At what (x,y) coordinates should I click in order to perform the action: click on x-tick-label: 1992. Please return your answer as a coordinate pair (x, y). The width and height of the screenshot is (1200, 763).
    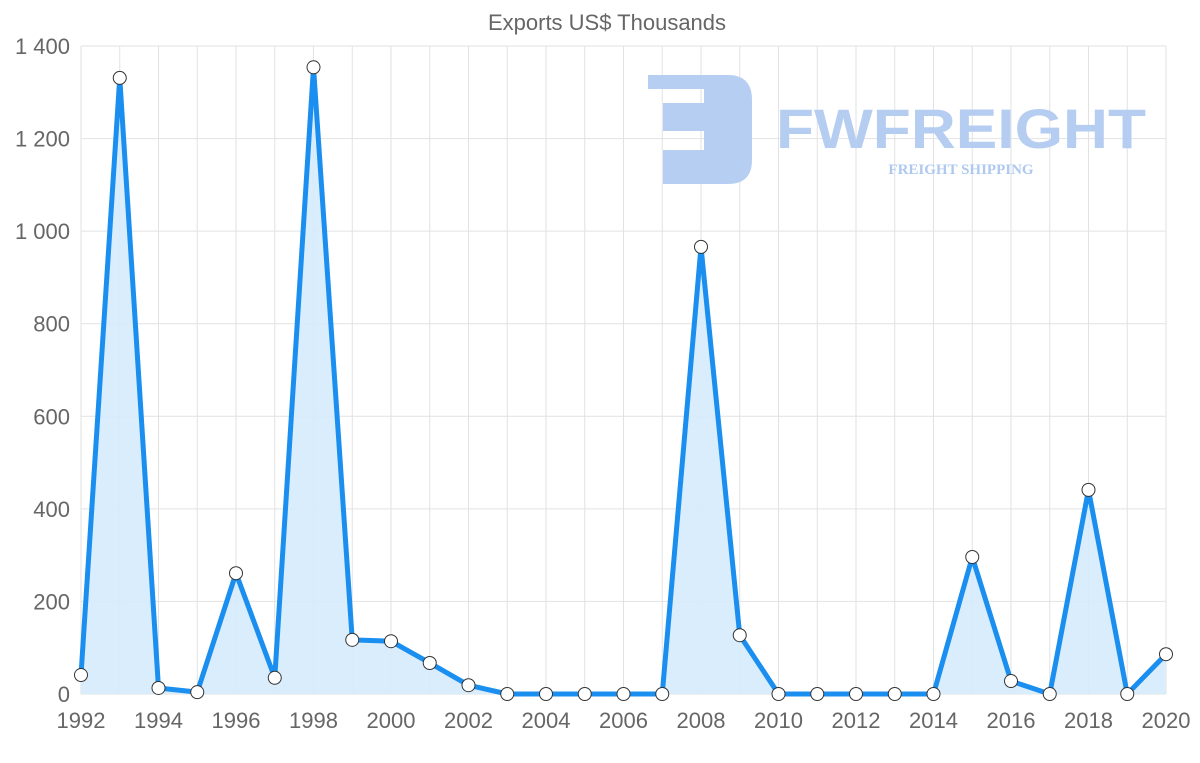
    Looking at the image, I should click on (81, 720).